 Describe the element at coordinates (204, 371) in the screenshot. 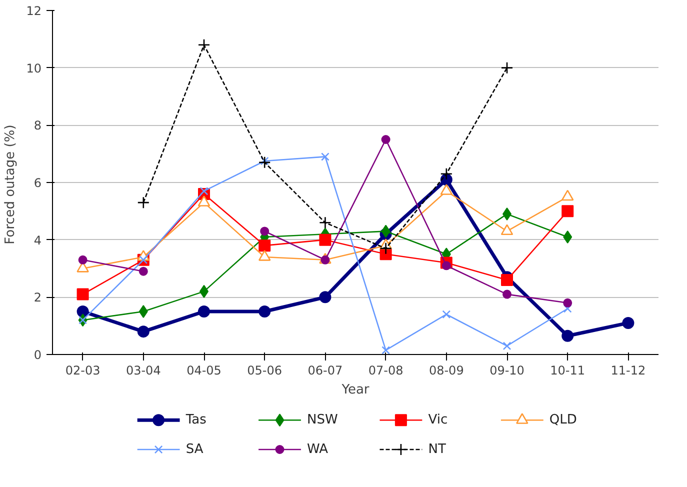

I see `x-tick-label: 04-05` at that location.